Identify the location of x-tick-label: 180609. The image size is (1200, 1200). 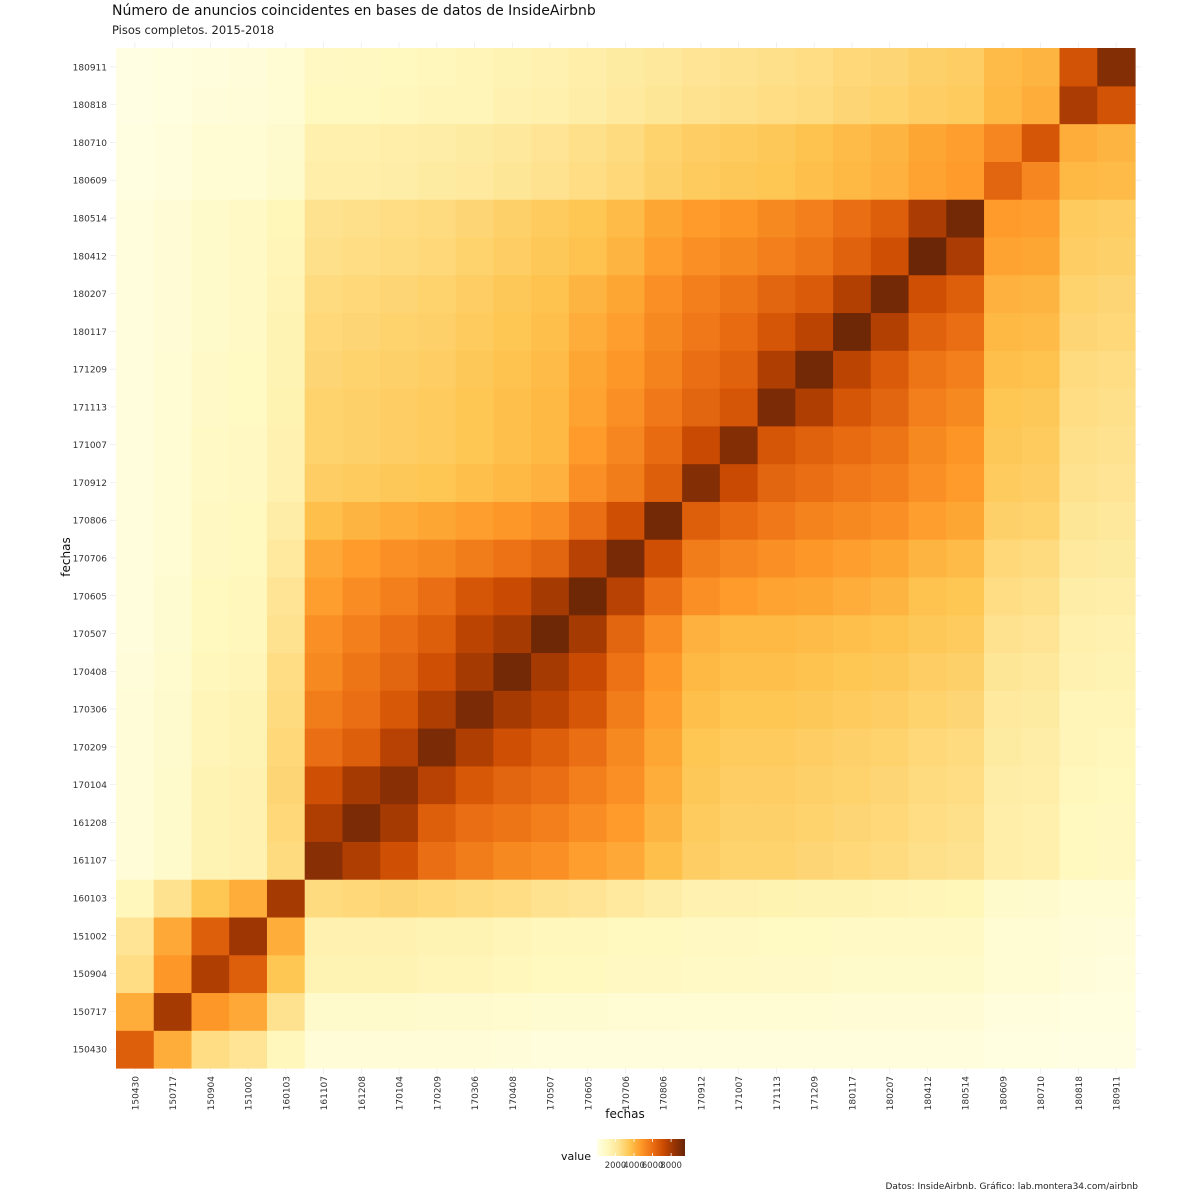
(1004, 1093).